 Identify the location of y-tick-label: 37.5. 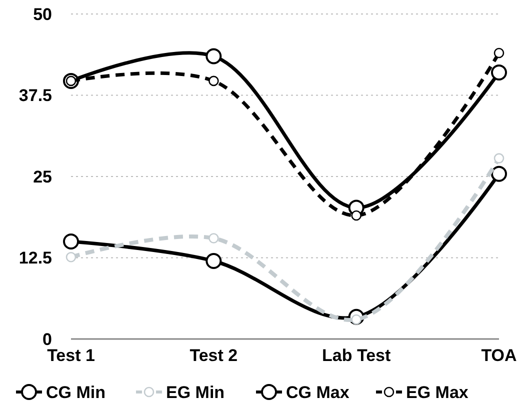
(35, 96).